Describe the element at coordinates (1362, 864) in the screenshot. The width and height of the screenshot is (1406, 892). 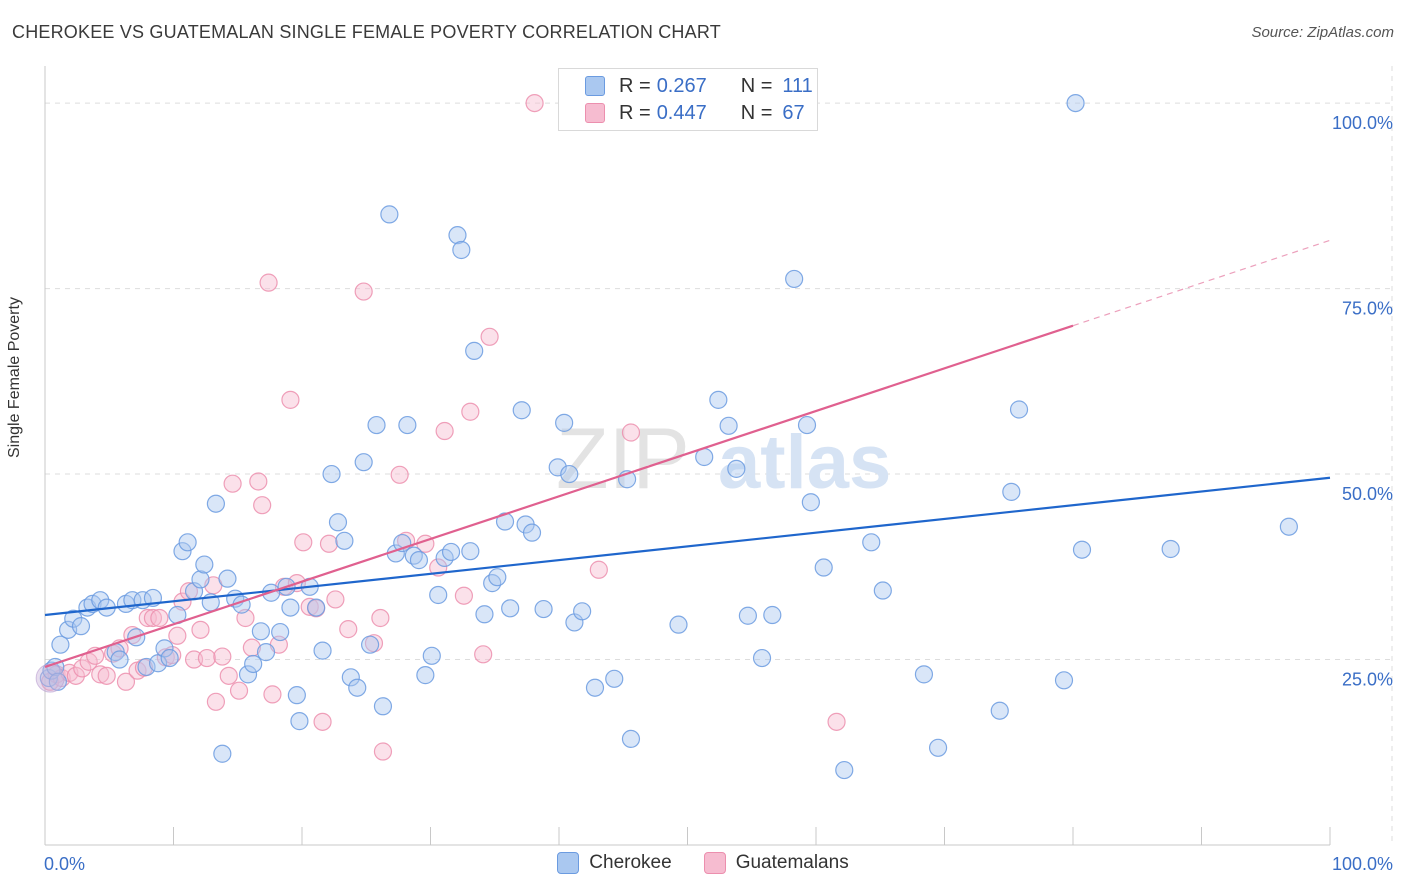
I see `x-tick-label: 100.0%` at that location.